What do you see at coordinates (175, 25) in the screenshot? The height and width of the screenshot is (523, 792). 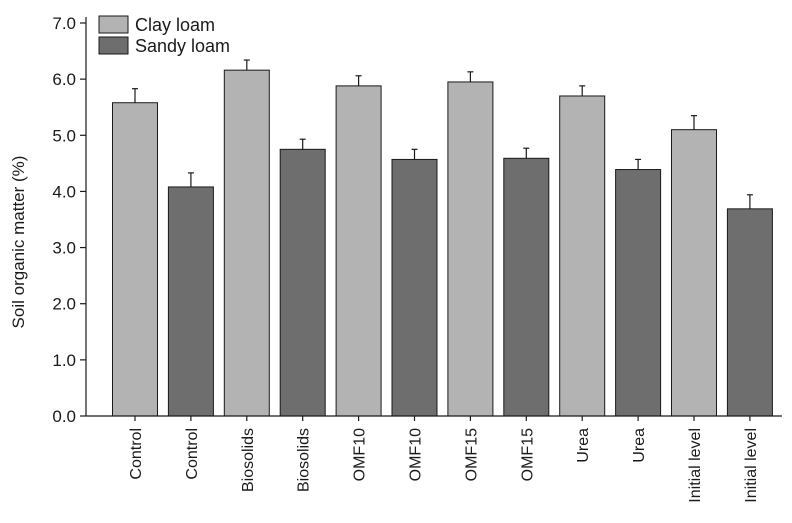 I see `legend-label: Clay loam` at bounding box center [175, 25].